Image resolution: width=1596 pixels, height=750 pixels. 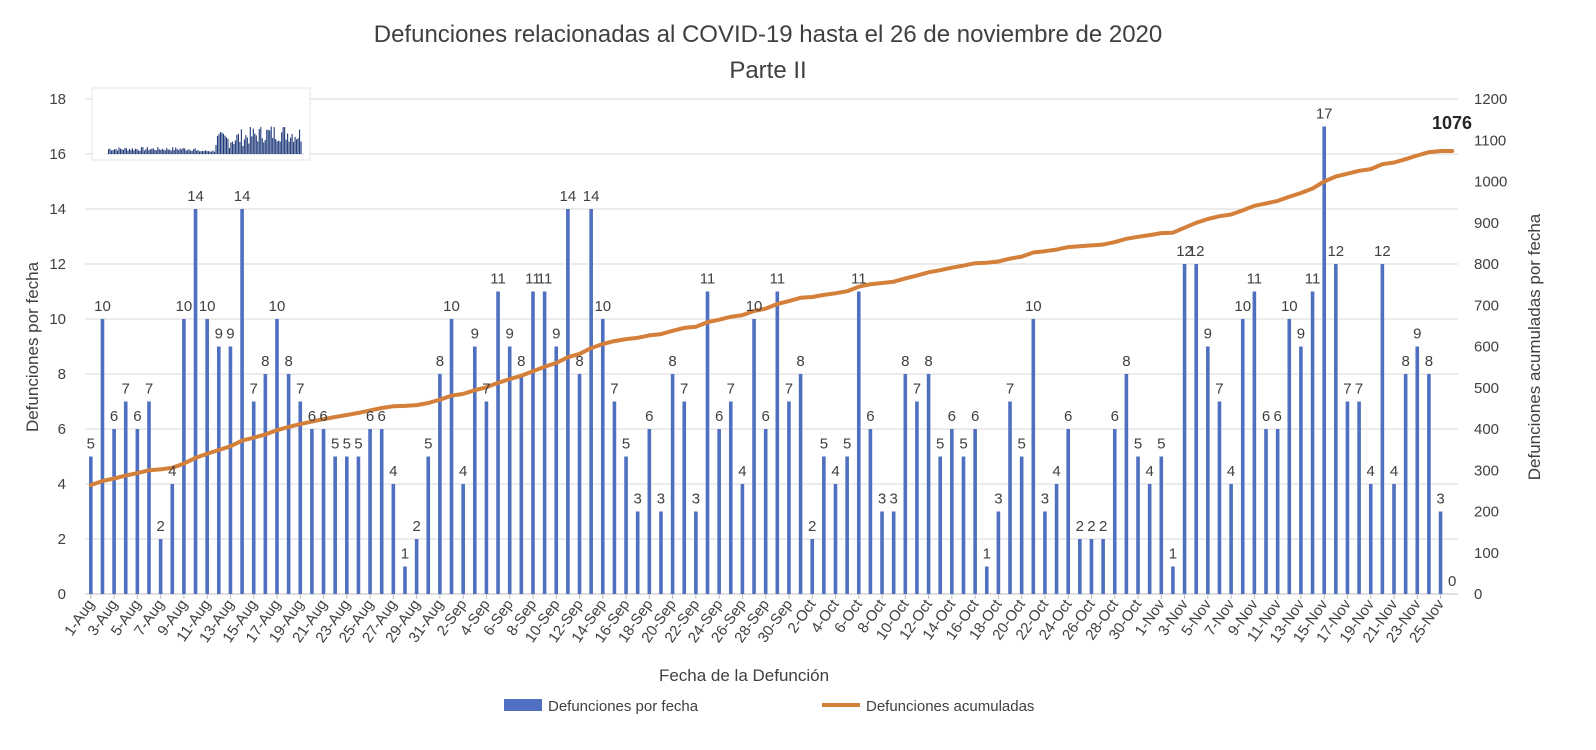 I want to click on y2-tick-label: 900, so click(x=1486, y=223).